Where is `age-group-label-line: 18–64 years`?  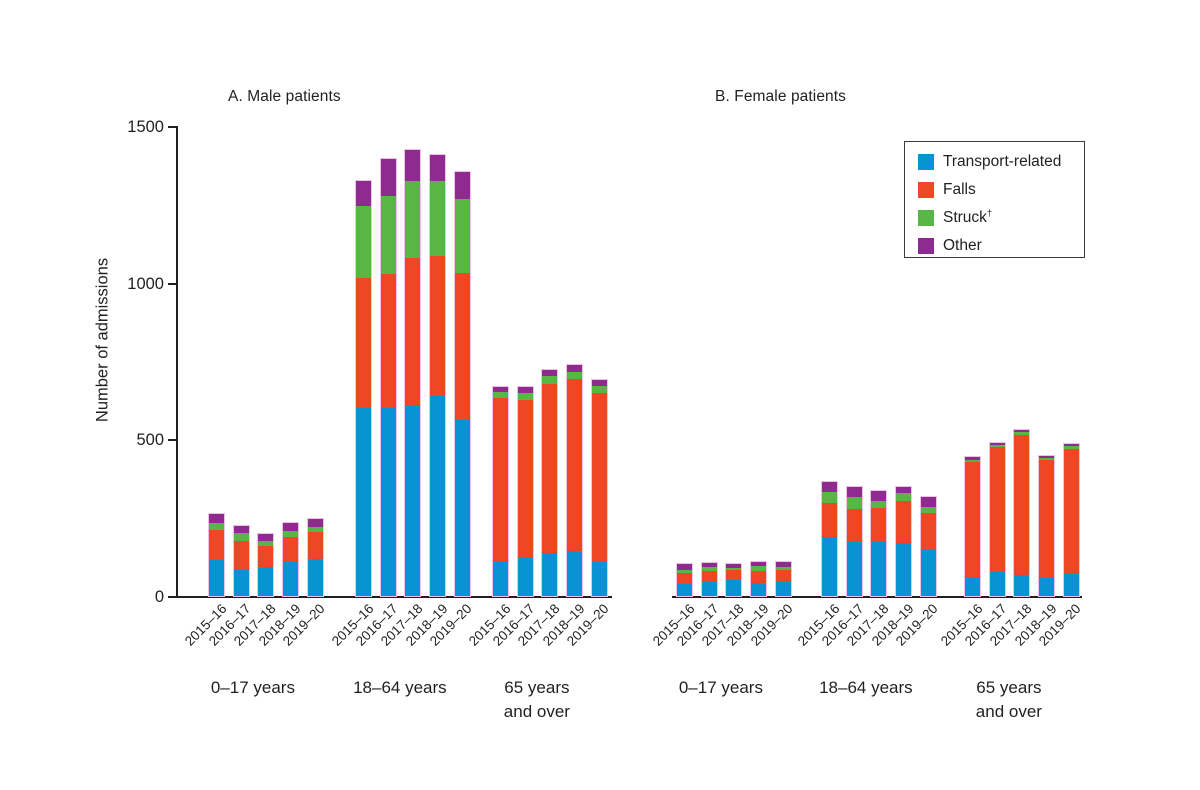
age-group-label-line: 18–64 years is located at coordinates (400, 687).